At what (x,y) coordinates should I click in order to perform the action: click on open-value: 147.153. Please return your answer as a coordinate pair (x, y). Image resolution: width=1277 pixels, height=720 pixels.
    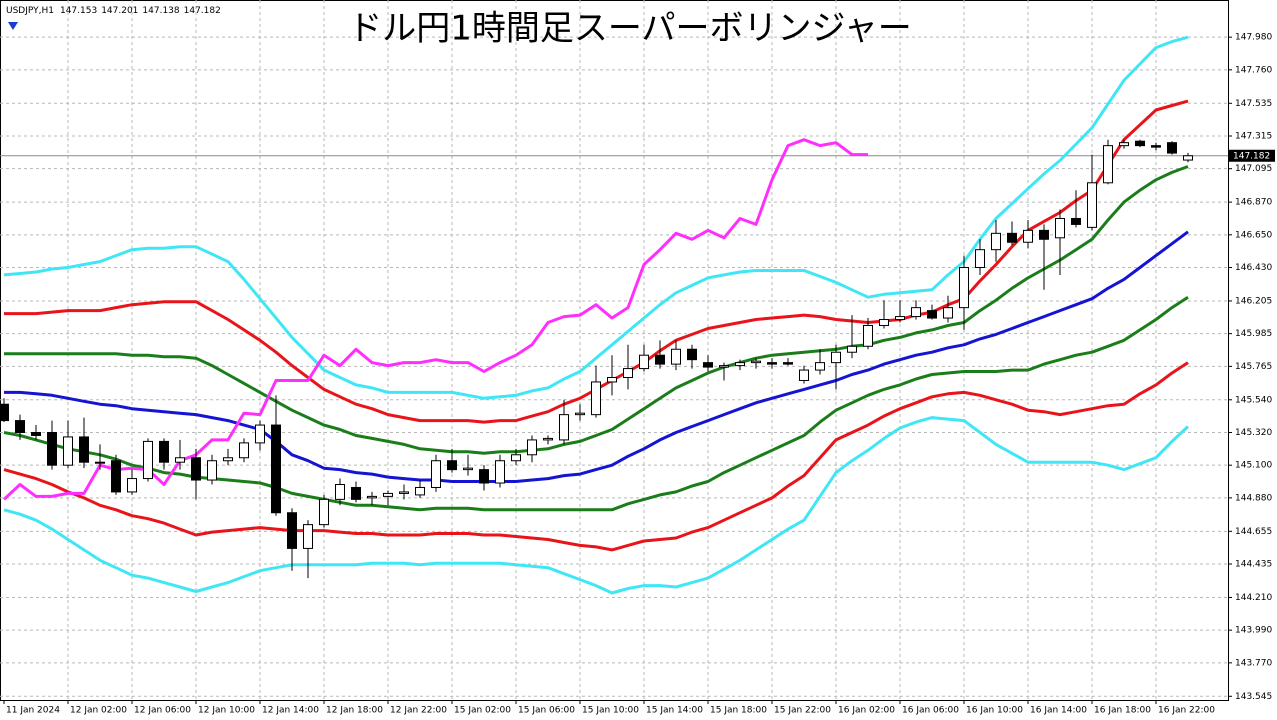
    Looking at the image, I should click on (78, 11).